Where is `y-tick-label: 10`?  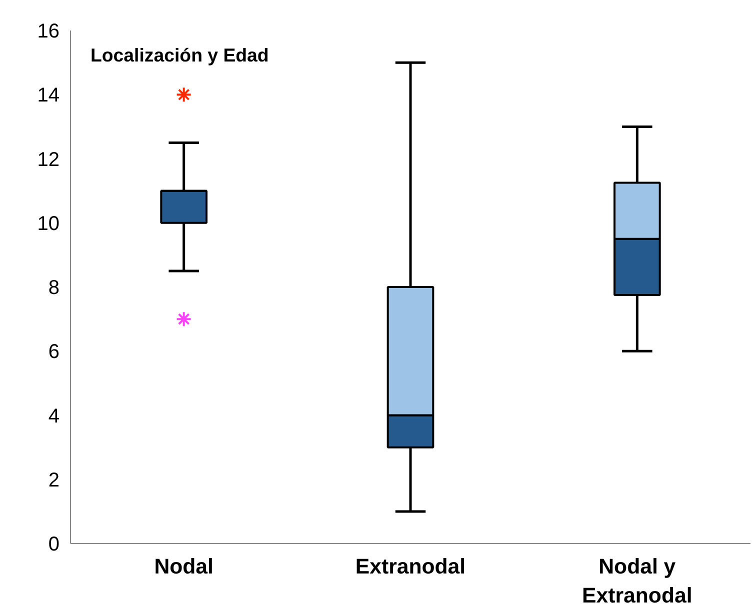 y-tick-label: 10 is located at coordinates (48, 223).